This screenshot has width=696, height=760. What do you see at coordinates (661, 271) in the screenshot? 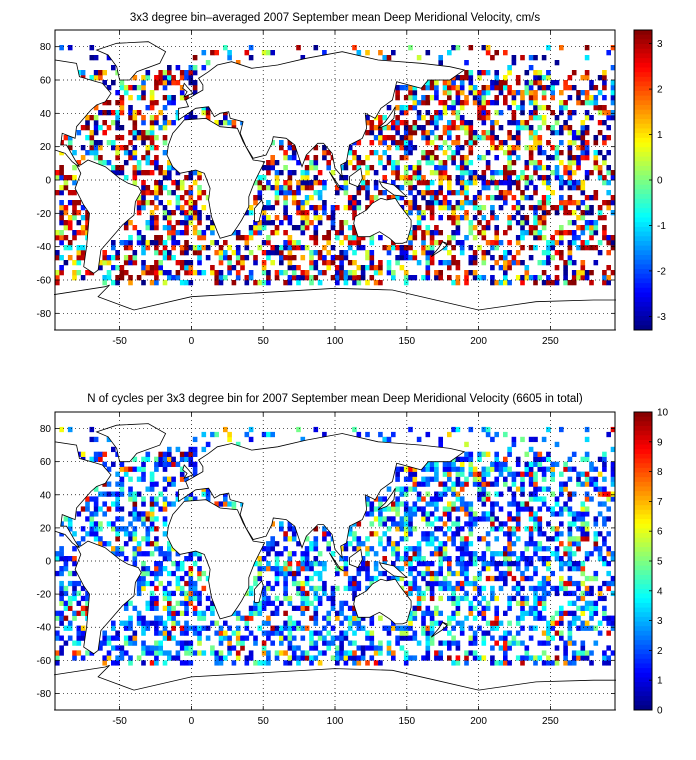
I see `top-colorbar-tick-label: -2` at bounding box center [661, 271].